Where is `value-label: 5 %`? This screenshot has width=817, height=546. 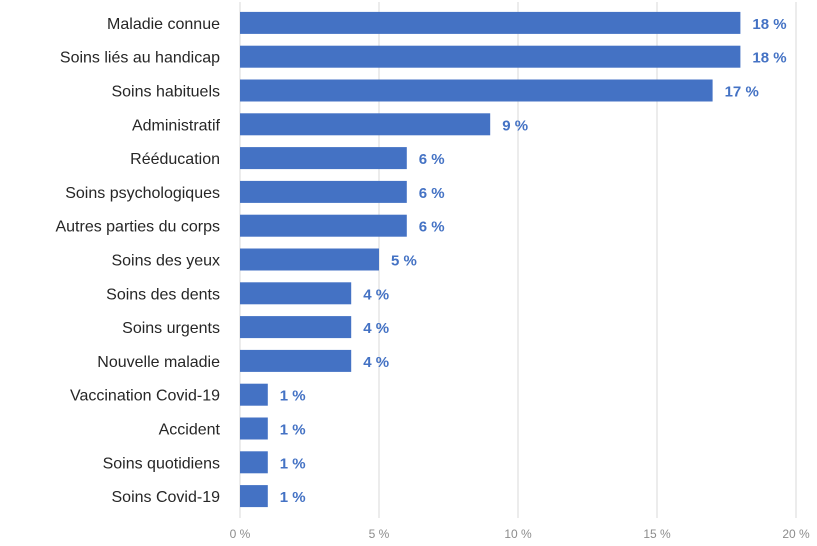 value-label: 5 % is located at coordinates (404, 261).